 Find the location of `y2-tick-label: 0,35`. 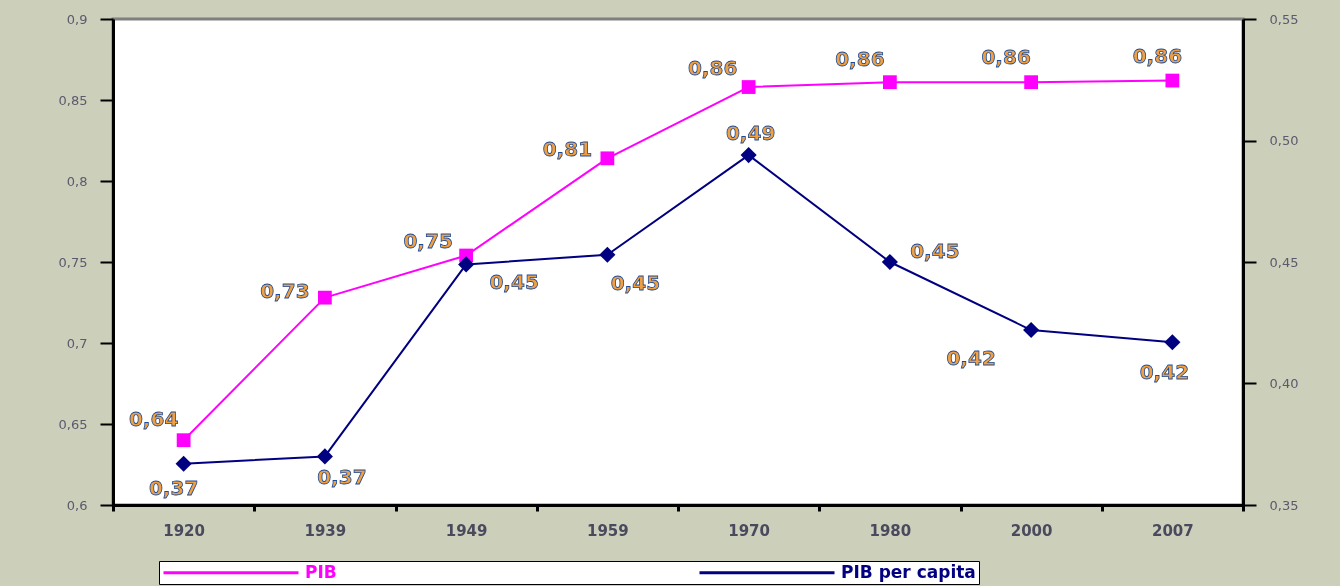

y2-tick-label: 0,35 is located at coordinates (1284, 505).